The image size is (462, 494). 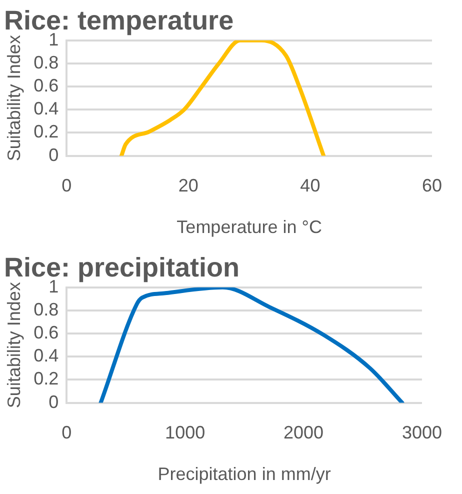 What do you see at coordinates (244, 474) in the screenshot?
I see `x-axis-title: Precipitation in mm/yr` at bounding box center [244, 474].